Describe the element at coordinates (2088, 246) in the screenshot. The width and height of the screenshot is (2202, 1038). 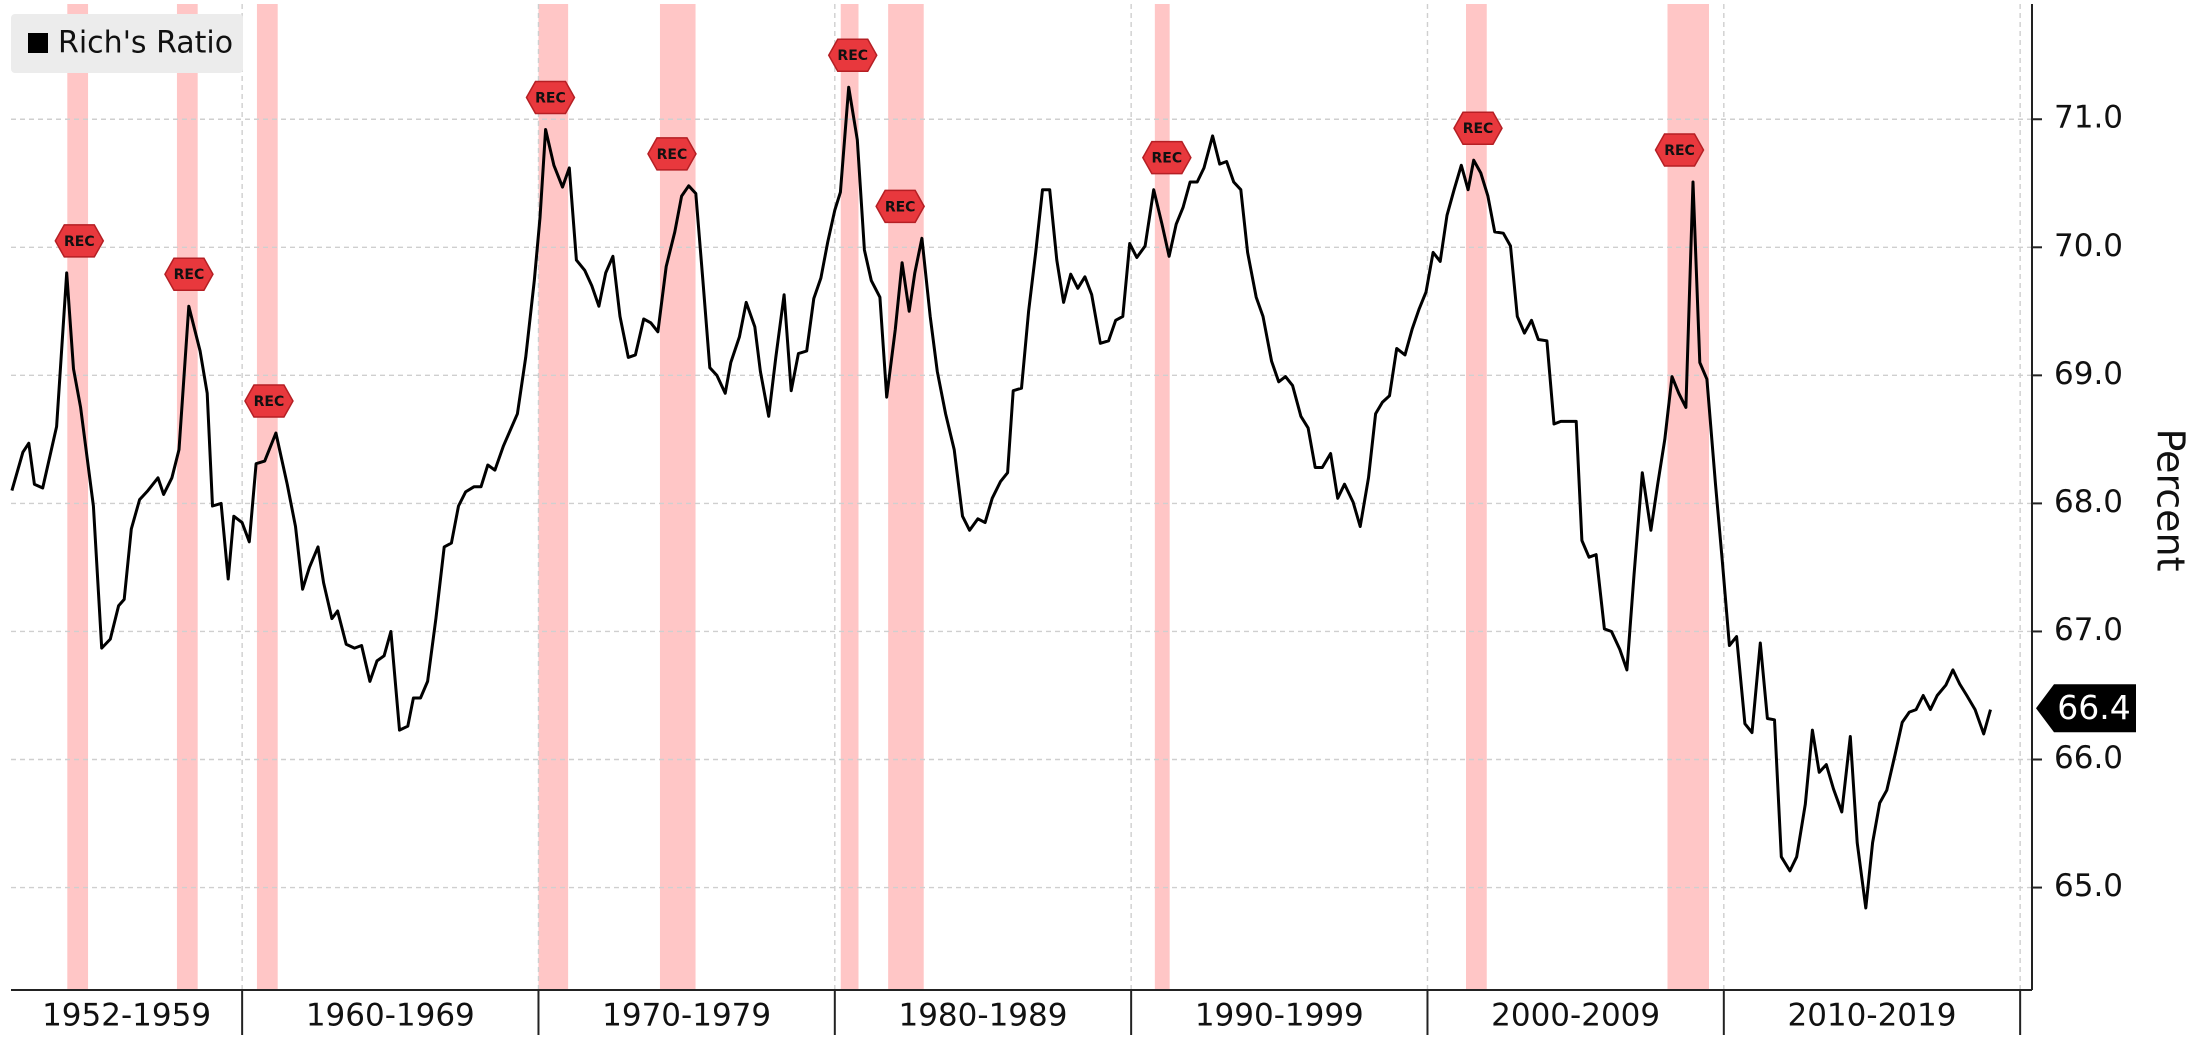
I see `y-tick-label: 70.0` at that location.